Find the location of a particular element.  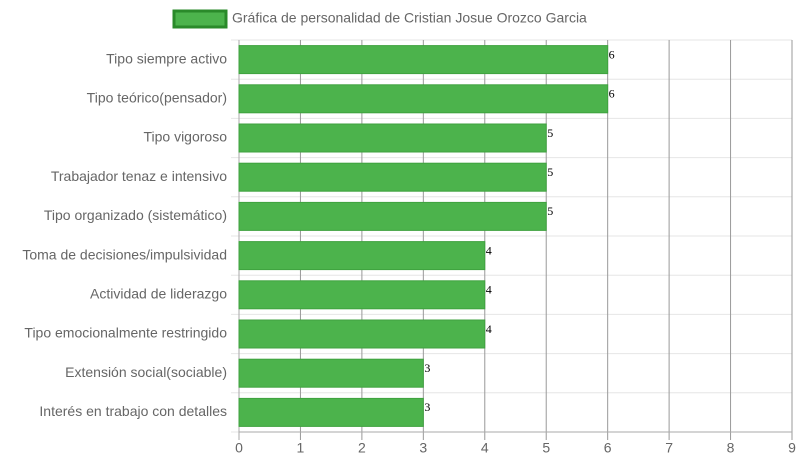

y-tick-label: Trabajador tenaz e intensivo is located at coordinates (139, 176).